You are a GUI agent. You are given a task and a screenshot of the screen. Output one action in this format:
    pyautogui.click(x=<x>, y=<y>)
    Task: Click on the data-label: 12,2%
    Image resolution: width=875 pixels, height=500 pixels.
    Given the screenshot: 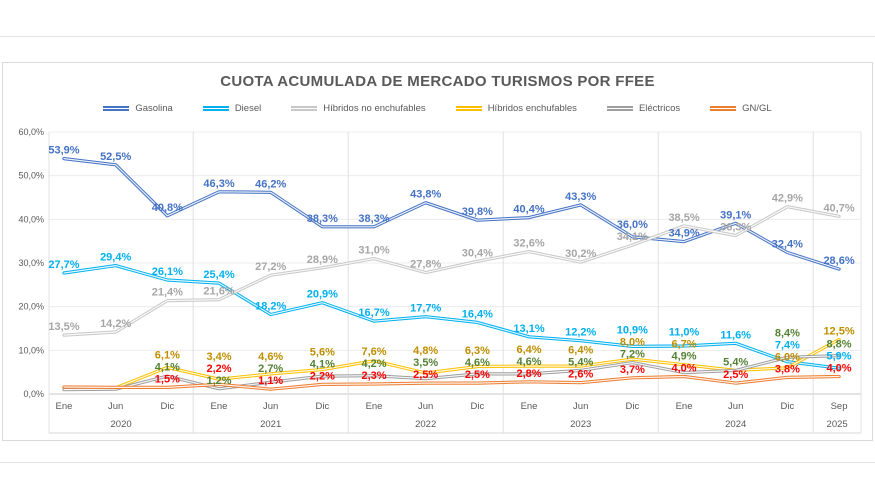 What is the action you would take?
    pyautogui.click(x=580, y=333)
    